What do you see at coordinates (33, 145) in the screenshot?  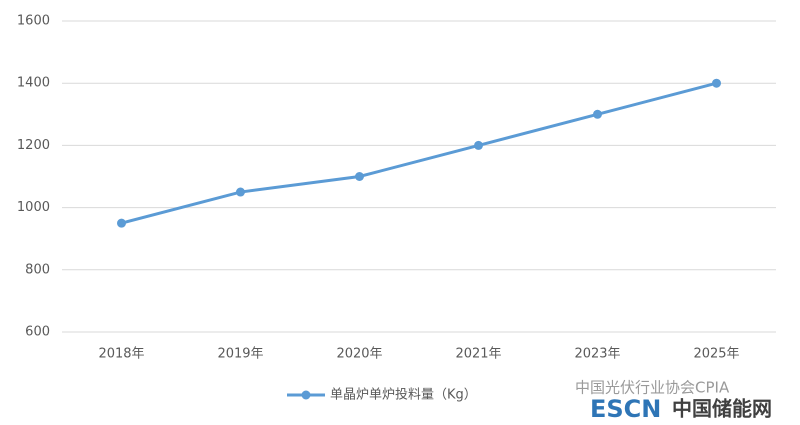 I see `y-tick-label: 1200` at bounding box center [33, 145].